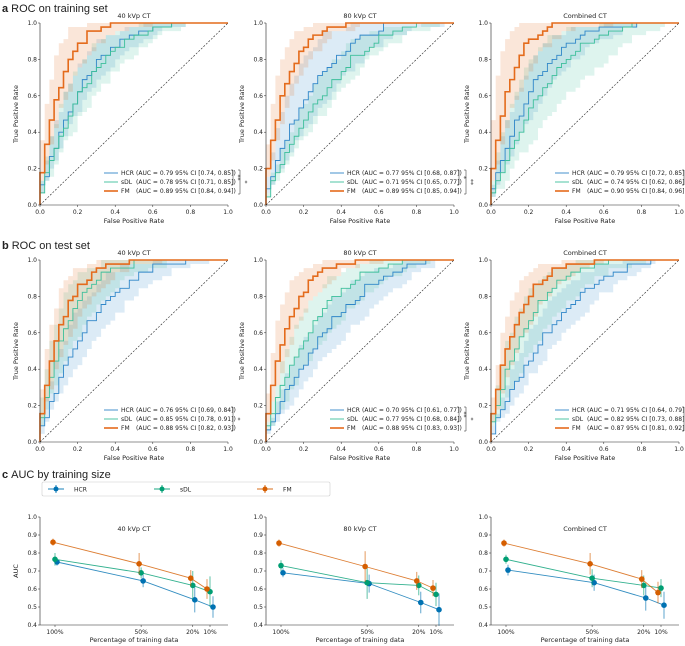 The height and width of the screenshot is (646, 685). I want to click on legend-text: (AUC = 0.82 95% CI [0.73, 0.88]), so click(636, 419).